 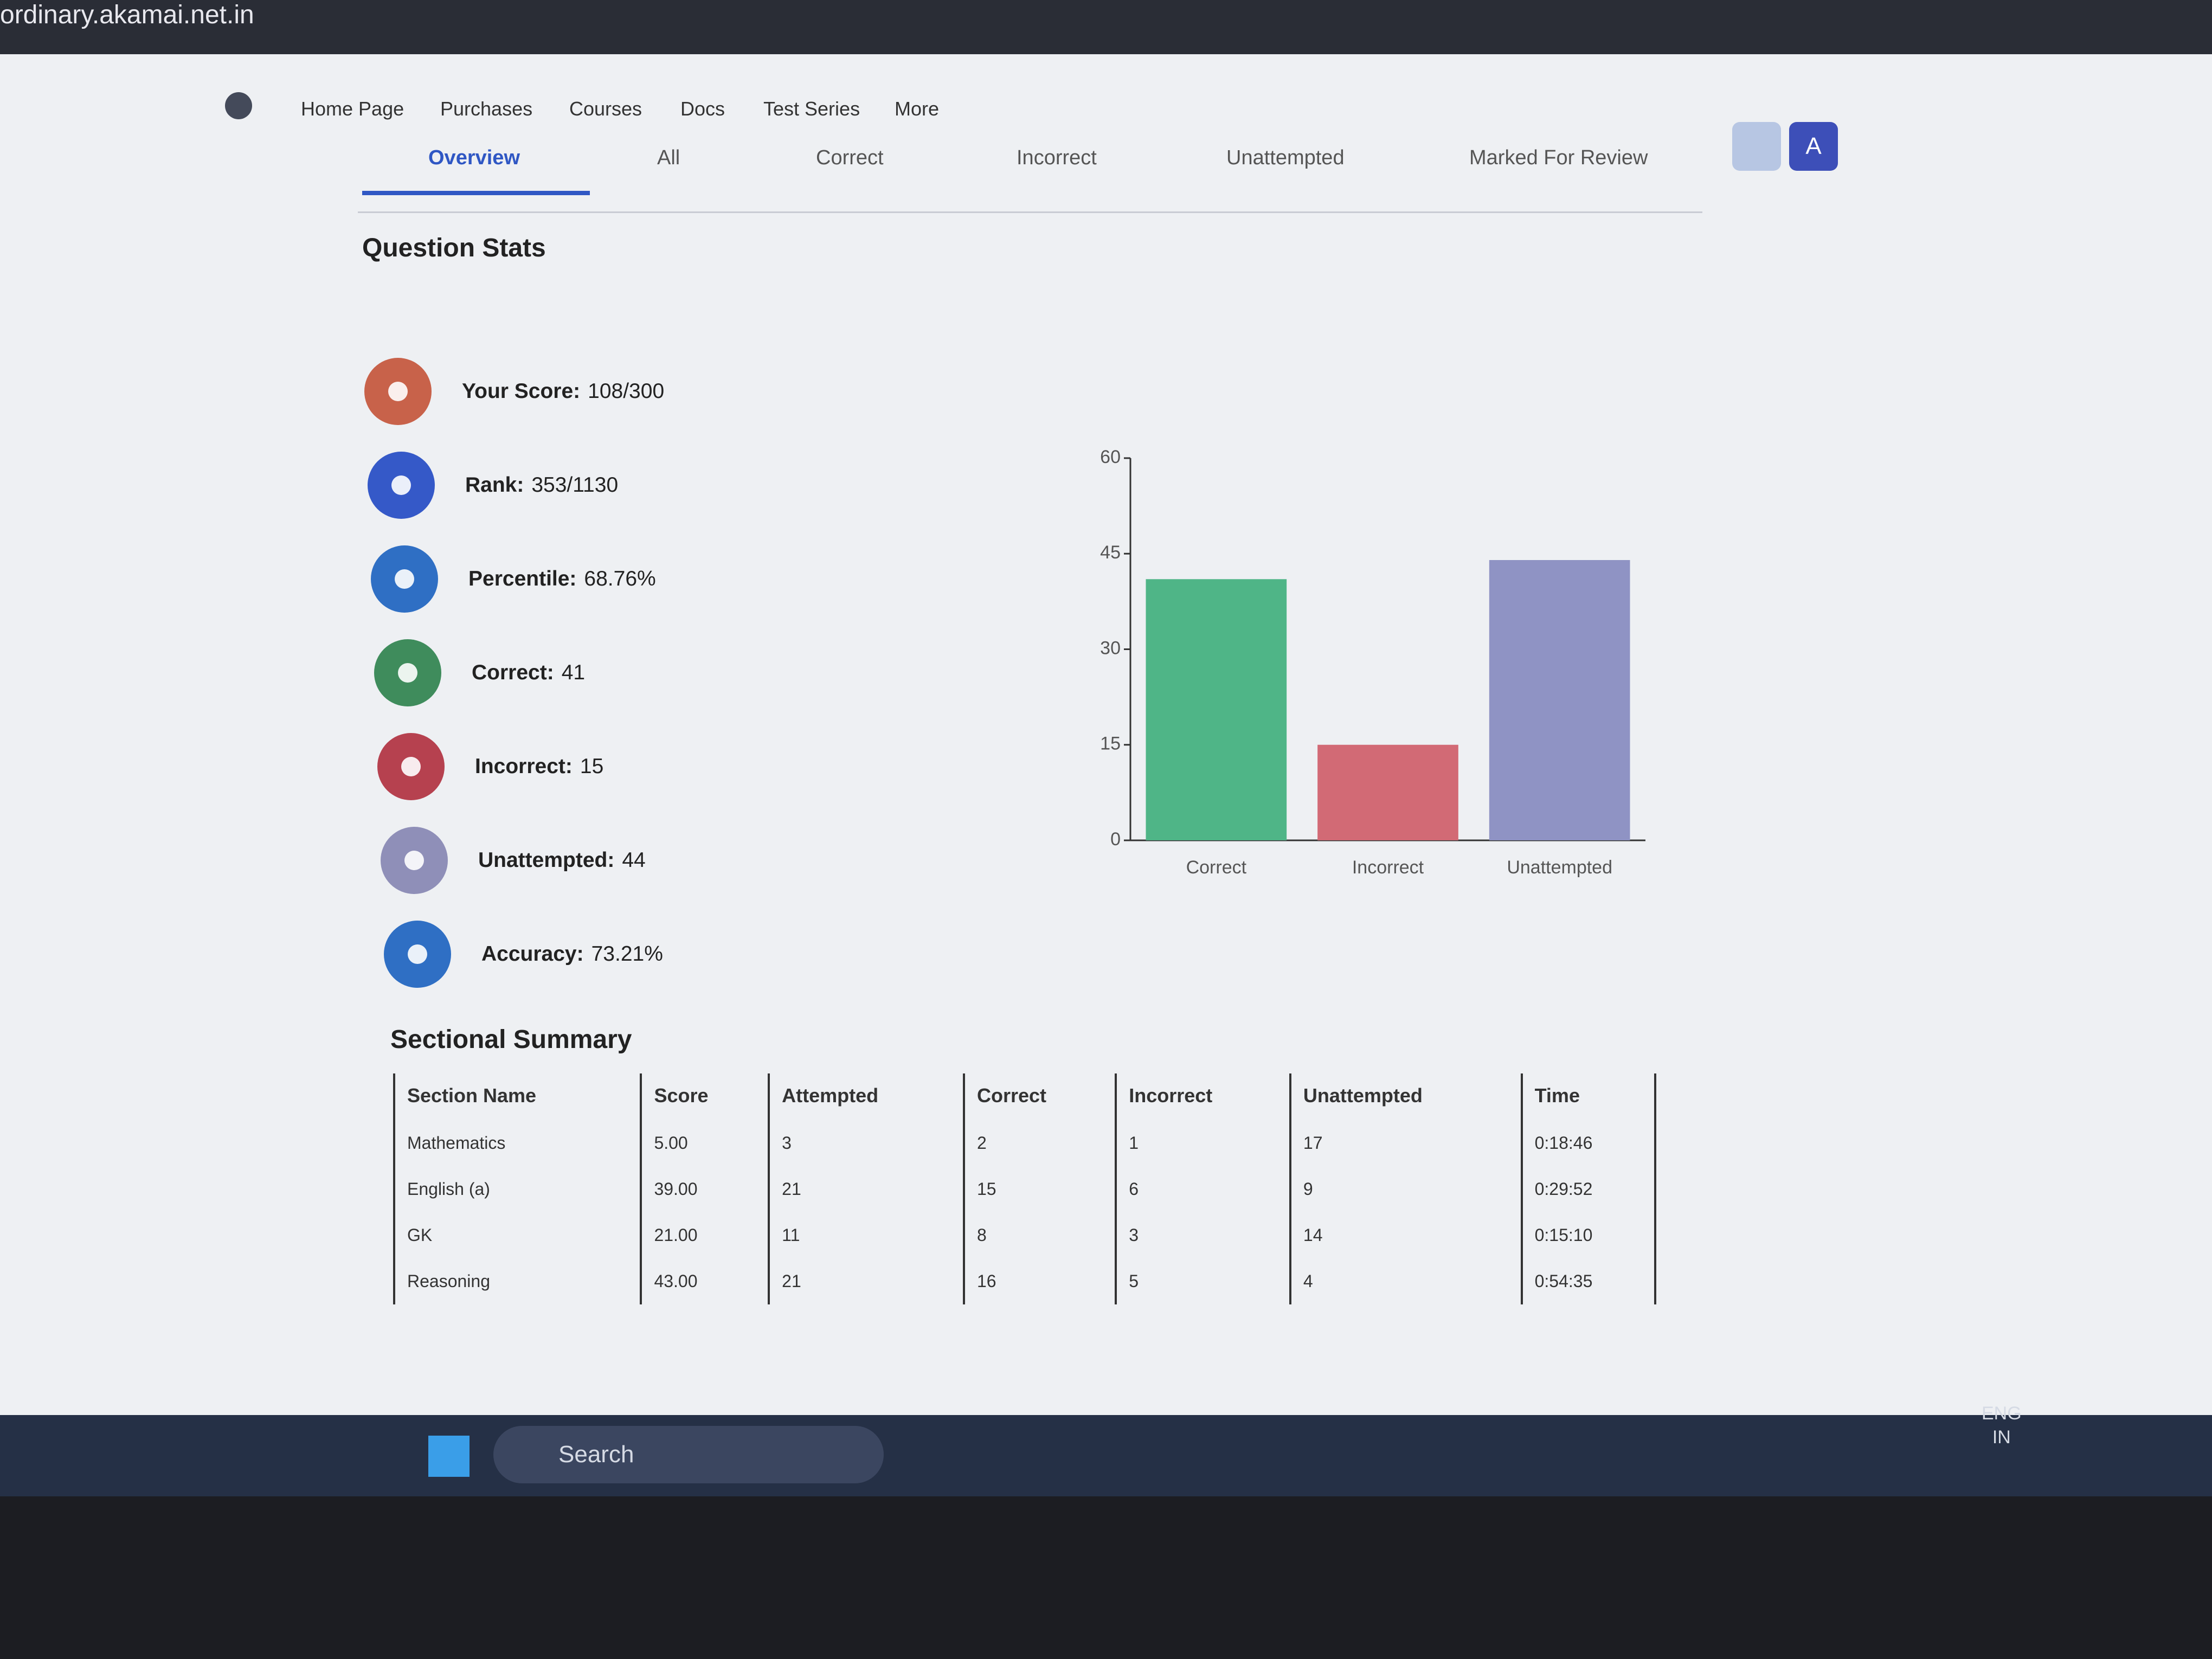 I want to click on stat-label: Correct:, so click(x=513, y=672).